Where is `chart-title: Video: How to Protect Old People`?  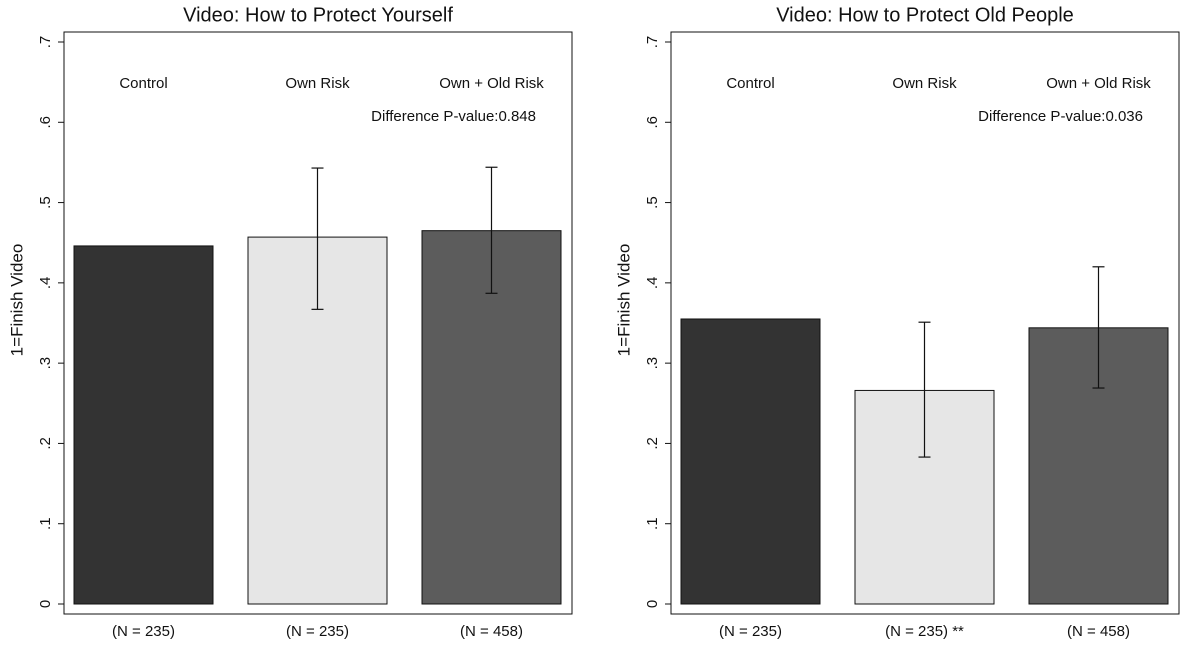
chart-title: Video: How to Protect Old People is located at coordinates (925, 15).